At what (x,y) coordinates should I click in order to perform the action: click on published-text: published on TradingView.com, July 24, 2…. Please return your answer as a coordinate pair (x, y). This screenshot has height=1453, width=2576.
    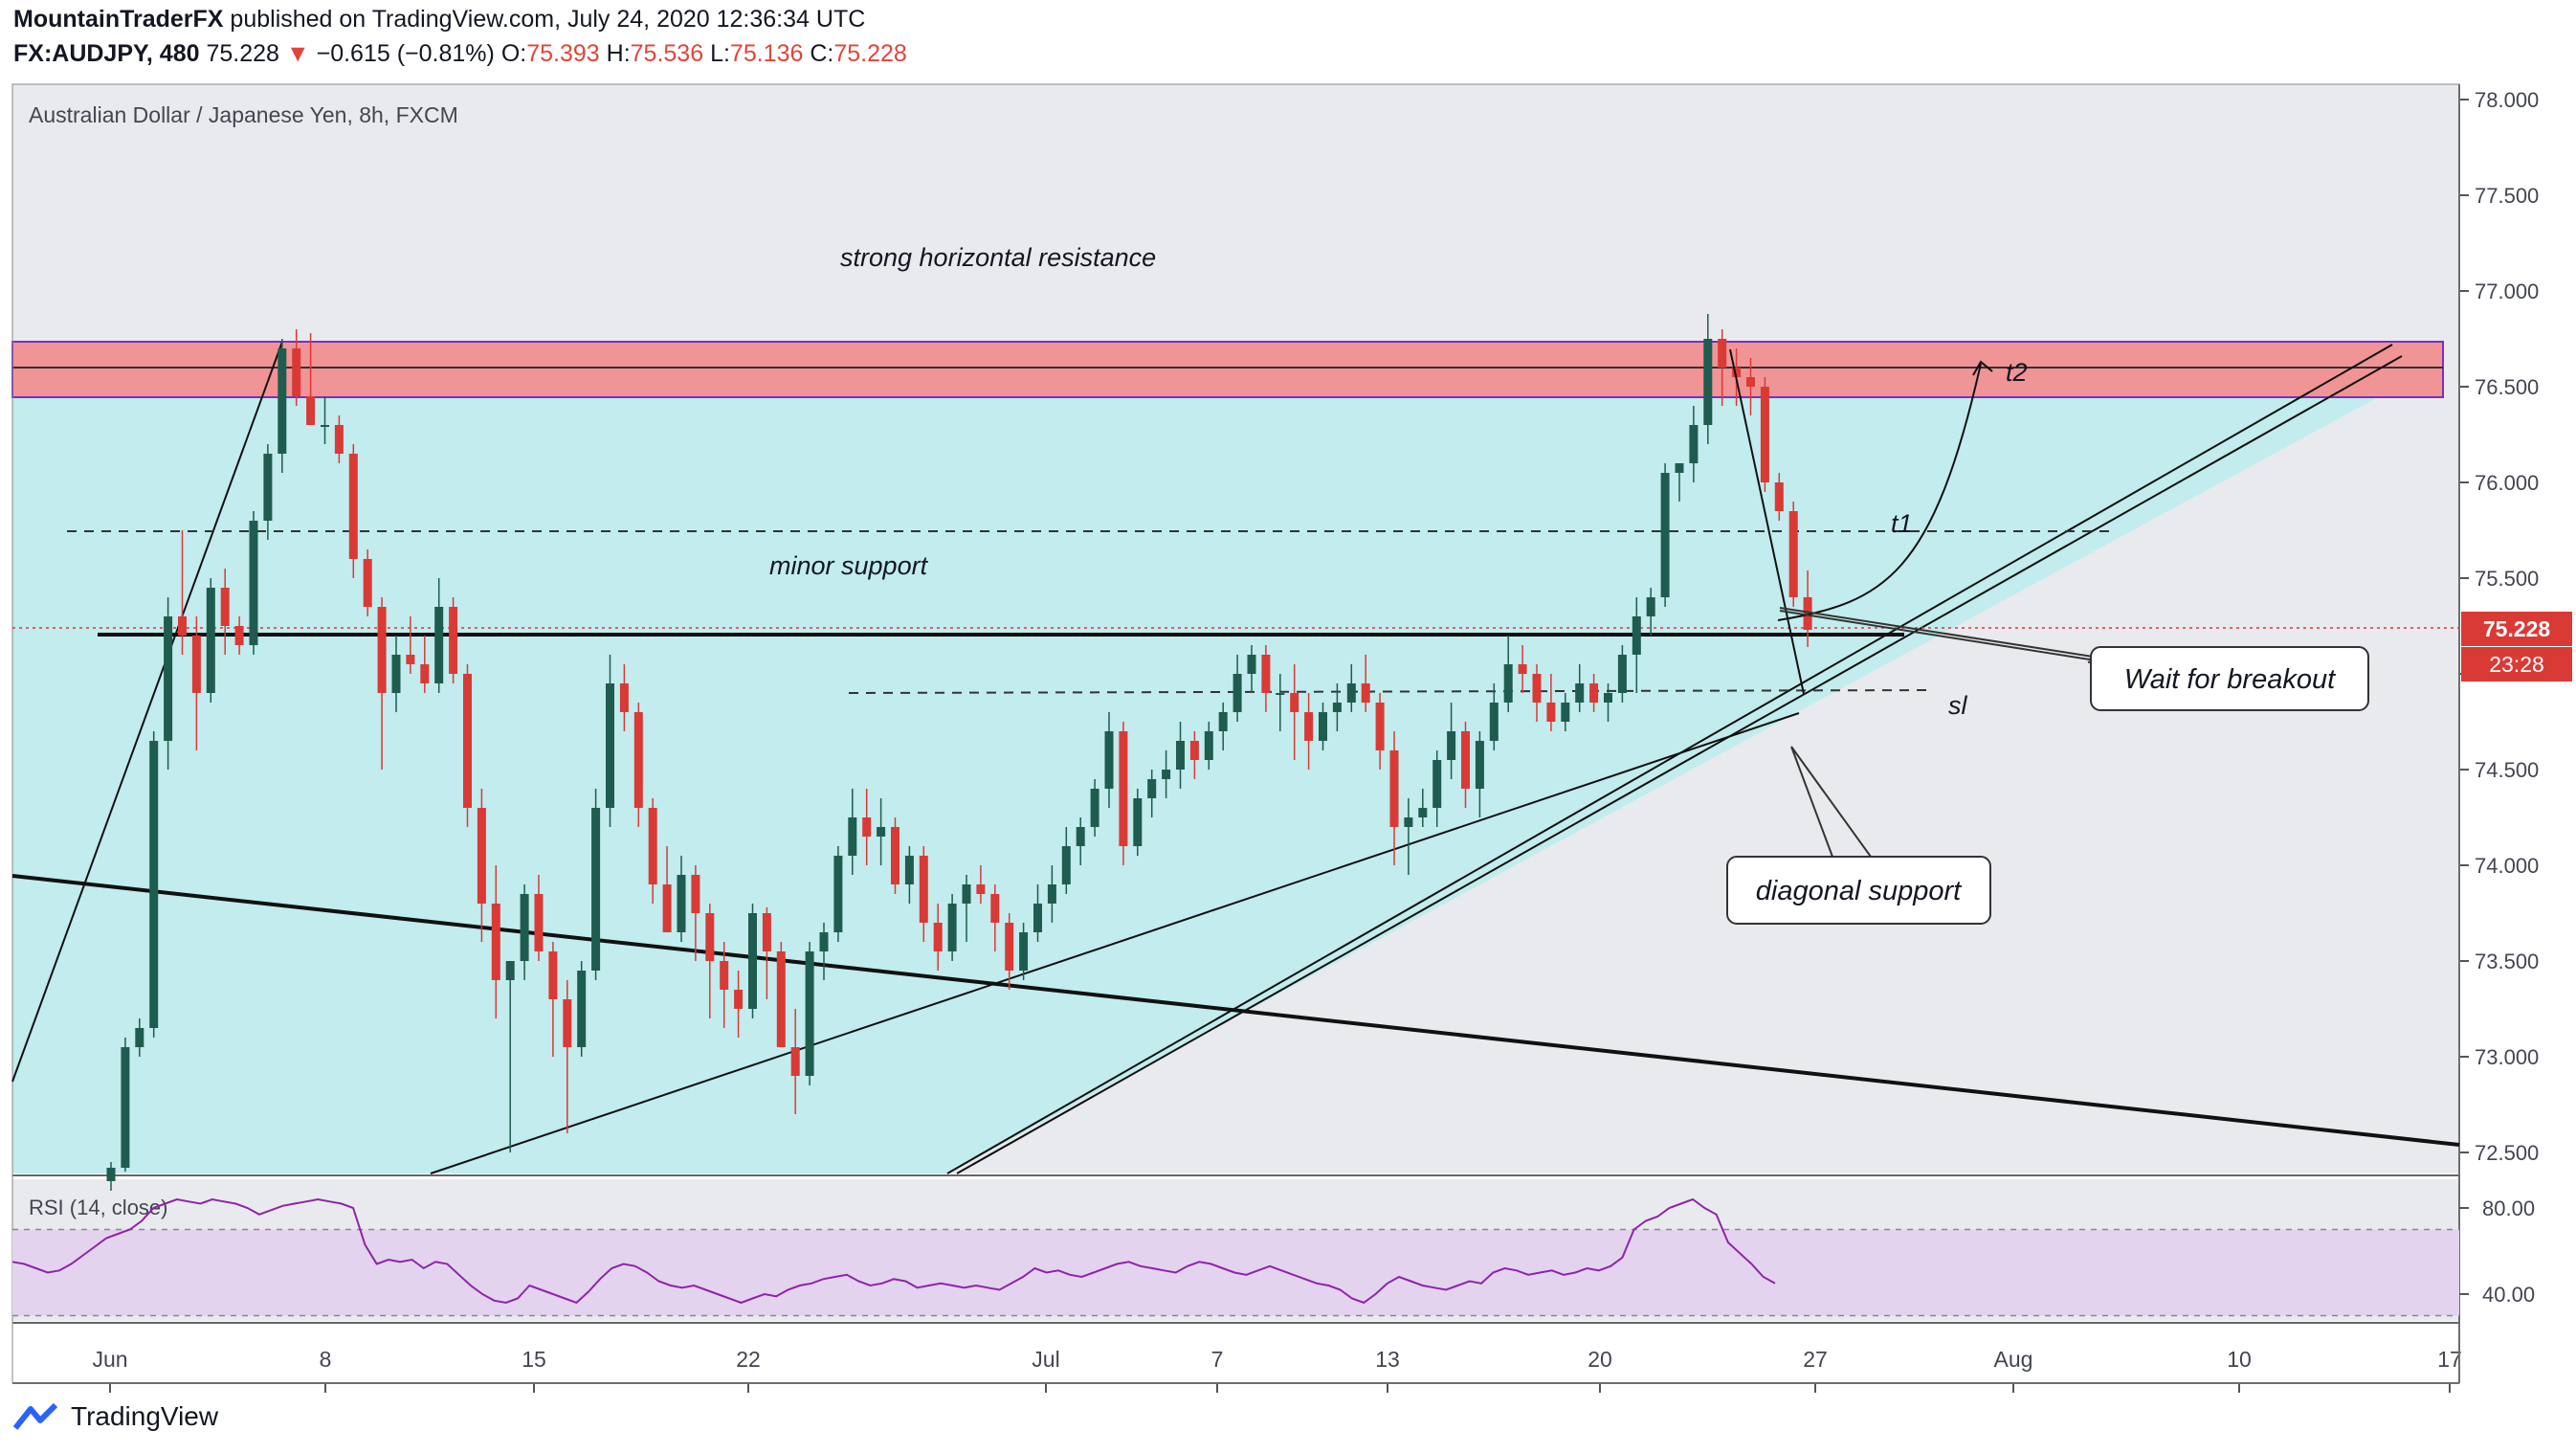
    Looking at the image, I should click on (548, 19).